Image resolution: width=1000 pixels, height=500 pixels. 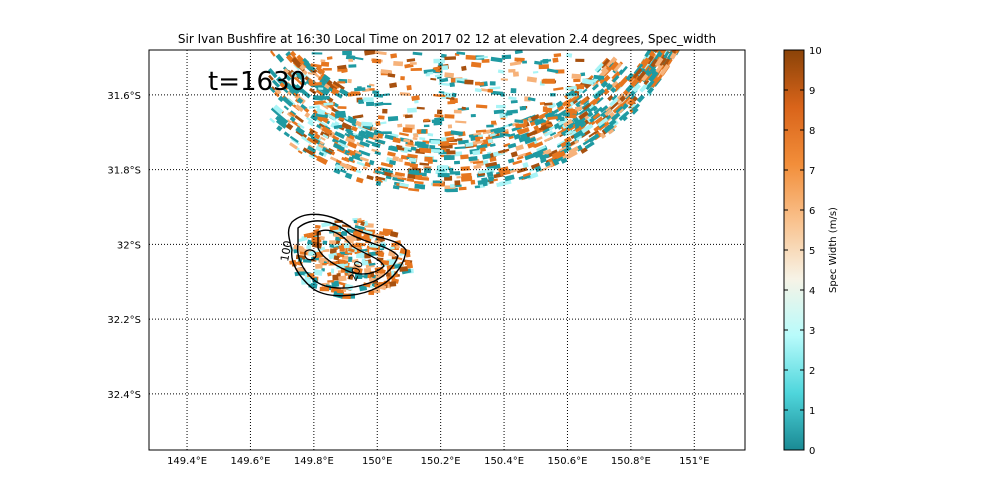 What do you see at coordinates (815, 51) in the screenshot?
I see `colorbar-tick-label: 10` at bounding box center [815, 51].